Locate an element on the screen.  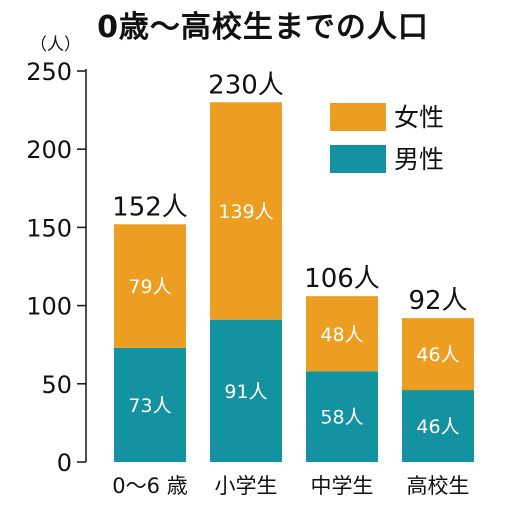
y-axis: 0 50 100 150 200 250 is located at coordinates (56, 267).